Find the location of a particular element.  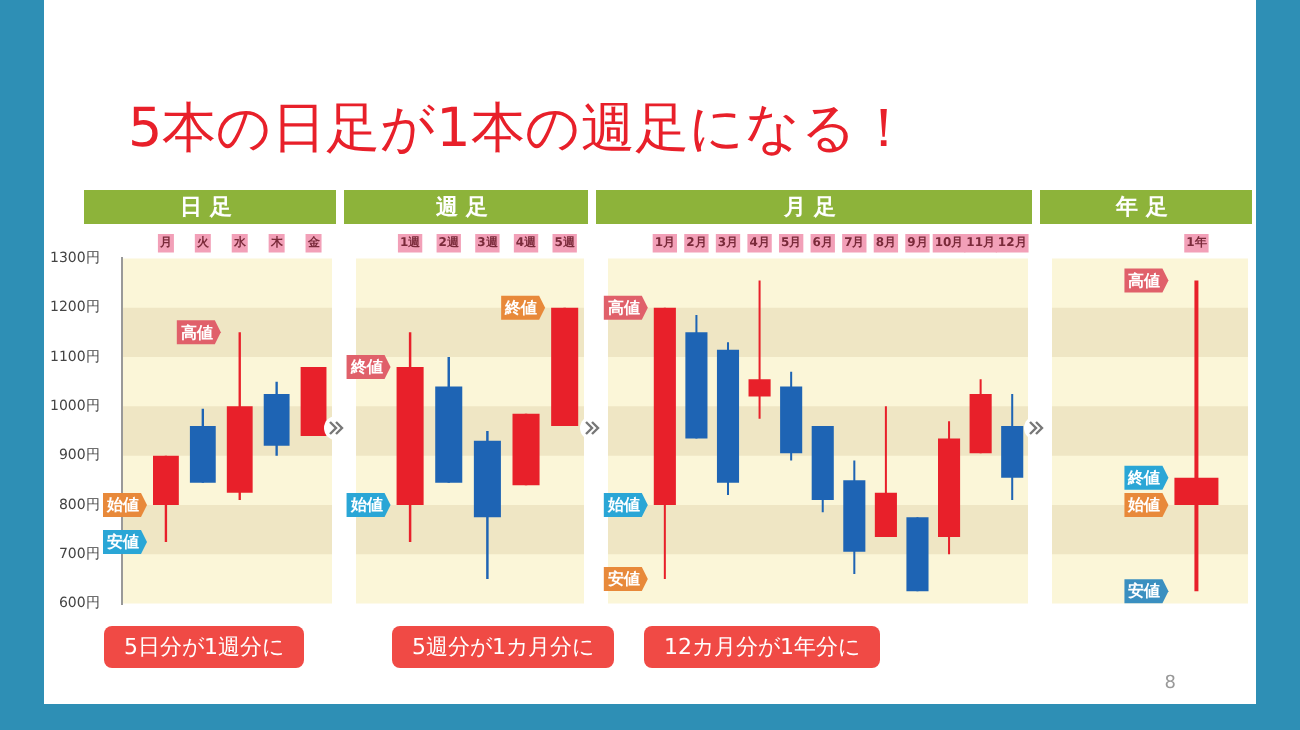

chart-title: 月足 is located at coordinates (814, 207).